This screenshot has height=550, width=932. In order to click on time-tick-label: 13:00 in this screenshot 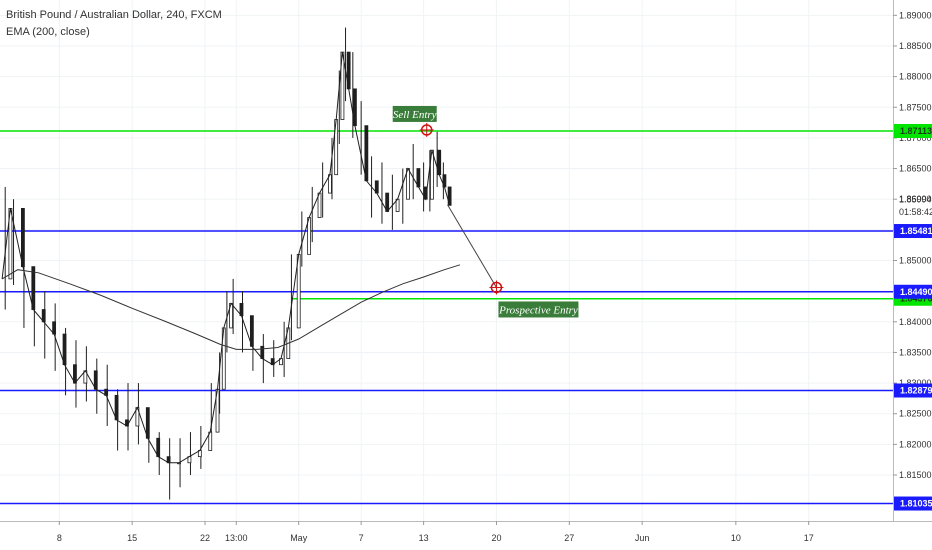, I will do `click(236, 538)`.